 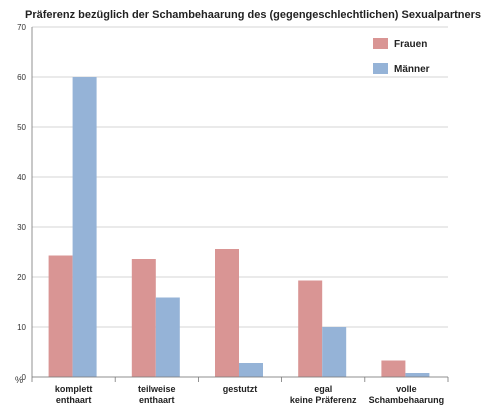 What do you see at coordinates (21, 277) in the screenshot?
I see `y-tick-label: 20` at bounding box center [21, 277].